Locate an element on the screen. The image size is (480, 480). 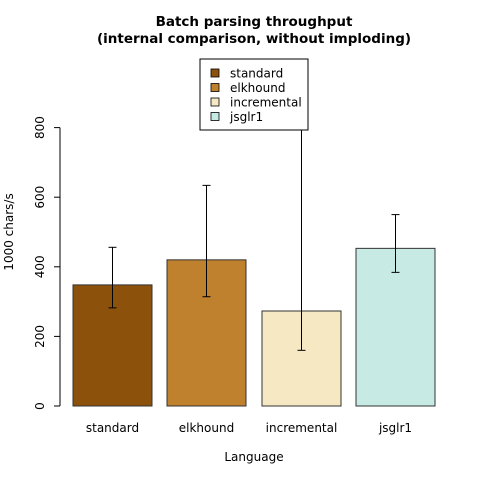
legend-swatch-standard is located at coordinates (215, 73).